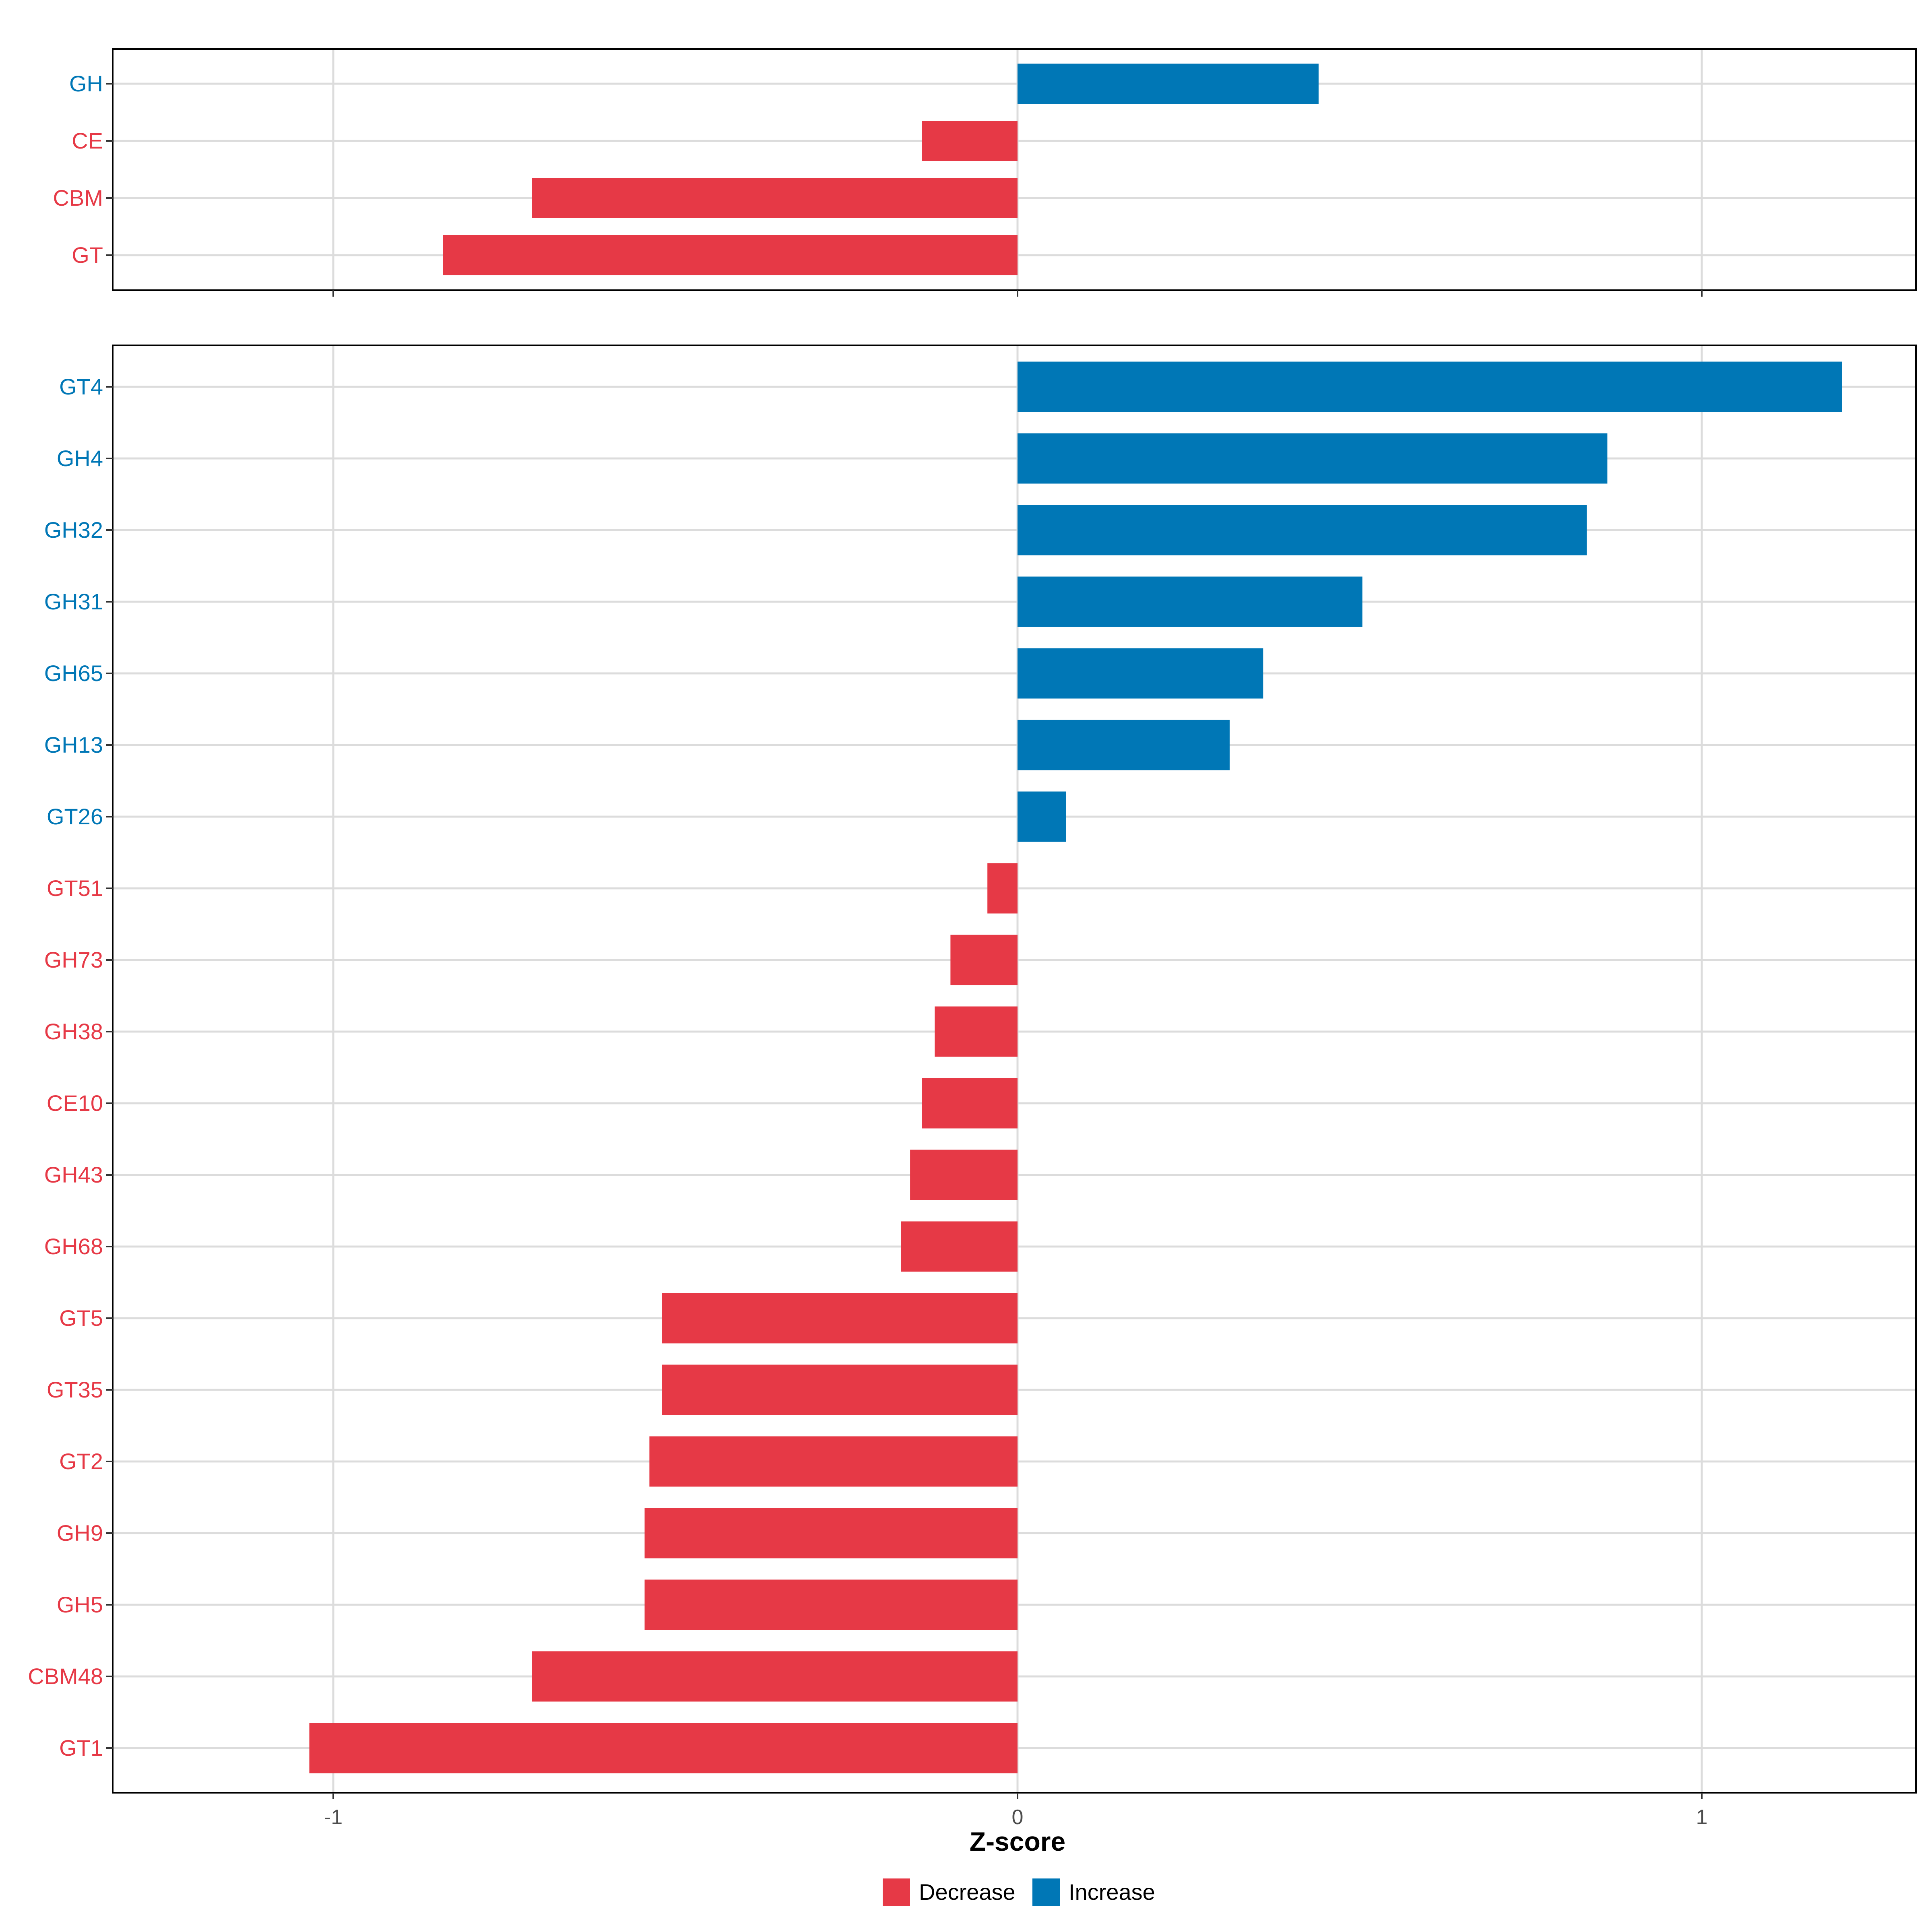 The height and width of the screenshot is (1932, 1932). Describe the element at coordinates (75, 888) in the screenshot. I see `y-tick-label: GT51` at that location.